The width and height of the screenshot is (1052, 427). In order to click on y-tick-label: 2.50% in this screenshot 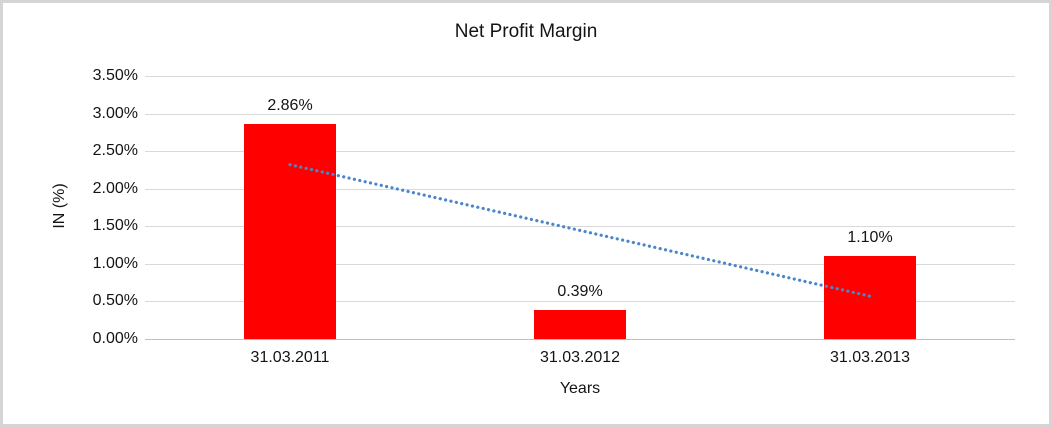, I will do `click(115, 151)`.